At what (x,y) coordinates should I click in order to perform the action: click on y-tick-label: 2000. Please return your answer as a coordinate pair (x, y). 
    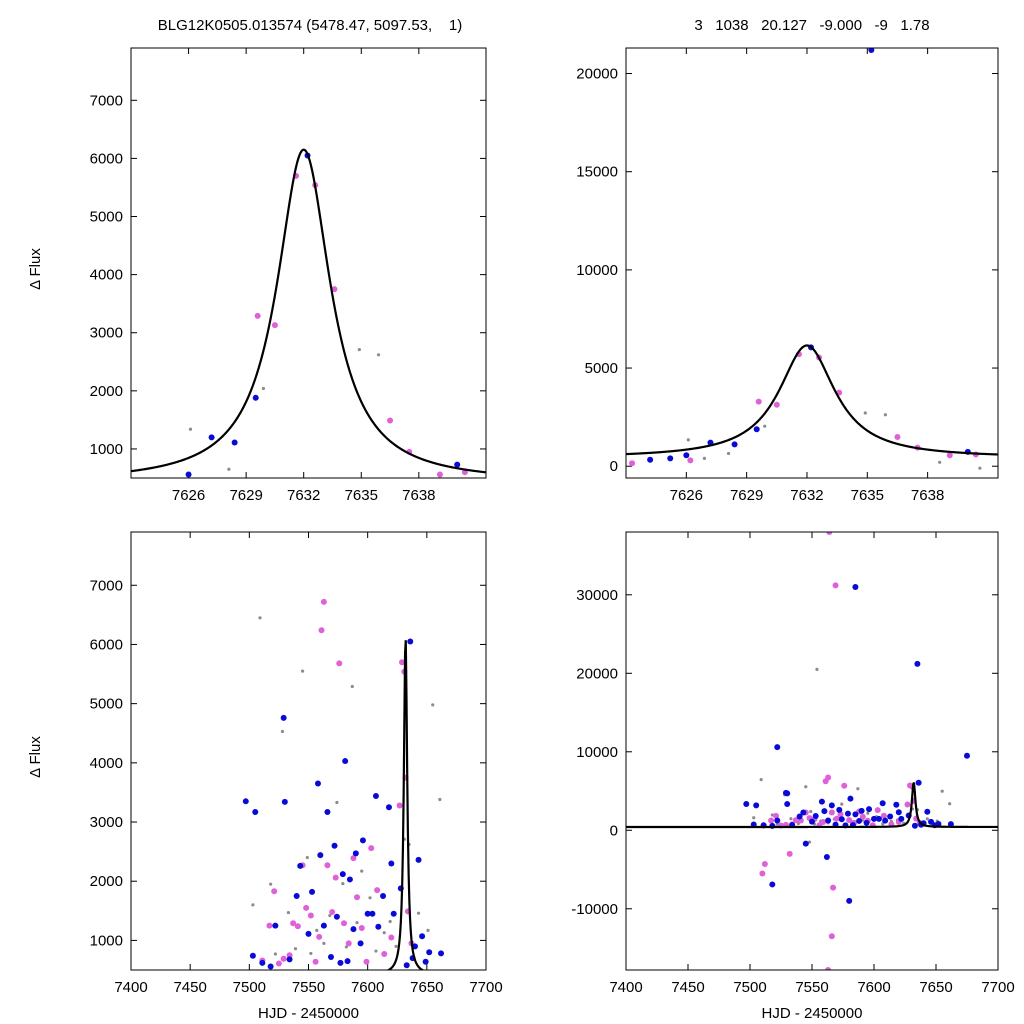
    Looking at the image, I should click on (106, 391).